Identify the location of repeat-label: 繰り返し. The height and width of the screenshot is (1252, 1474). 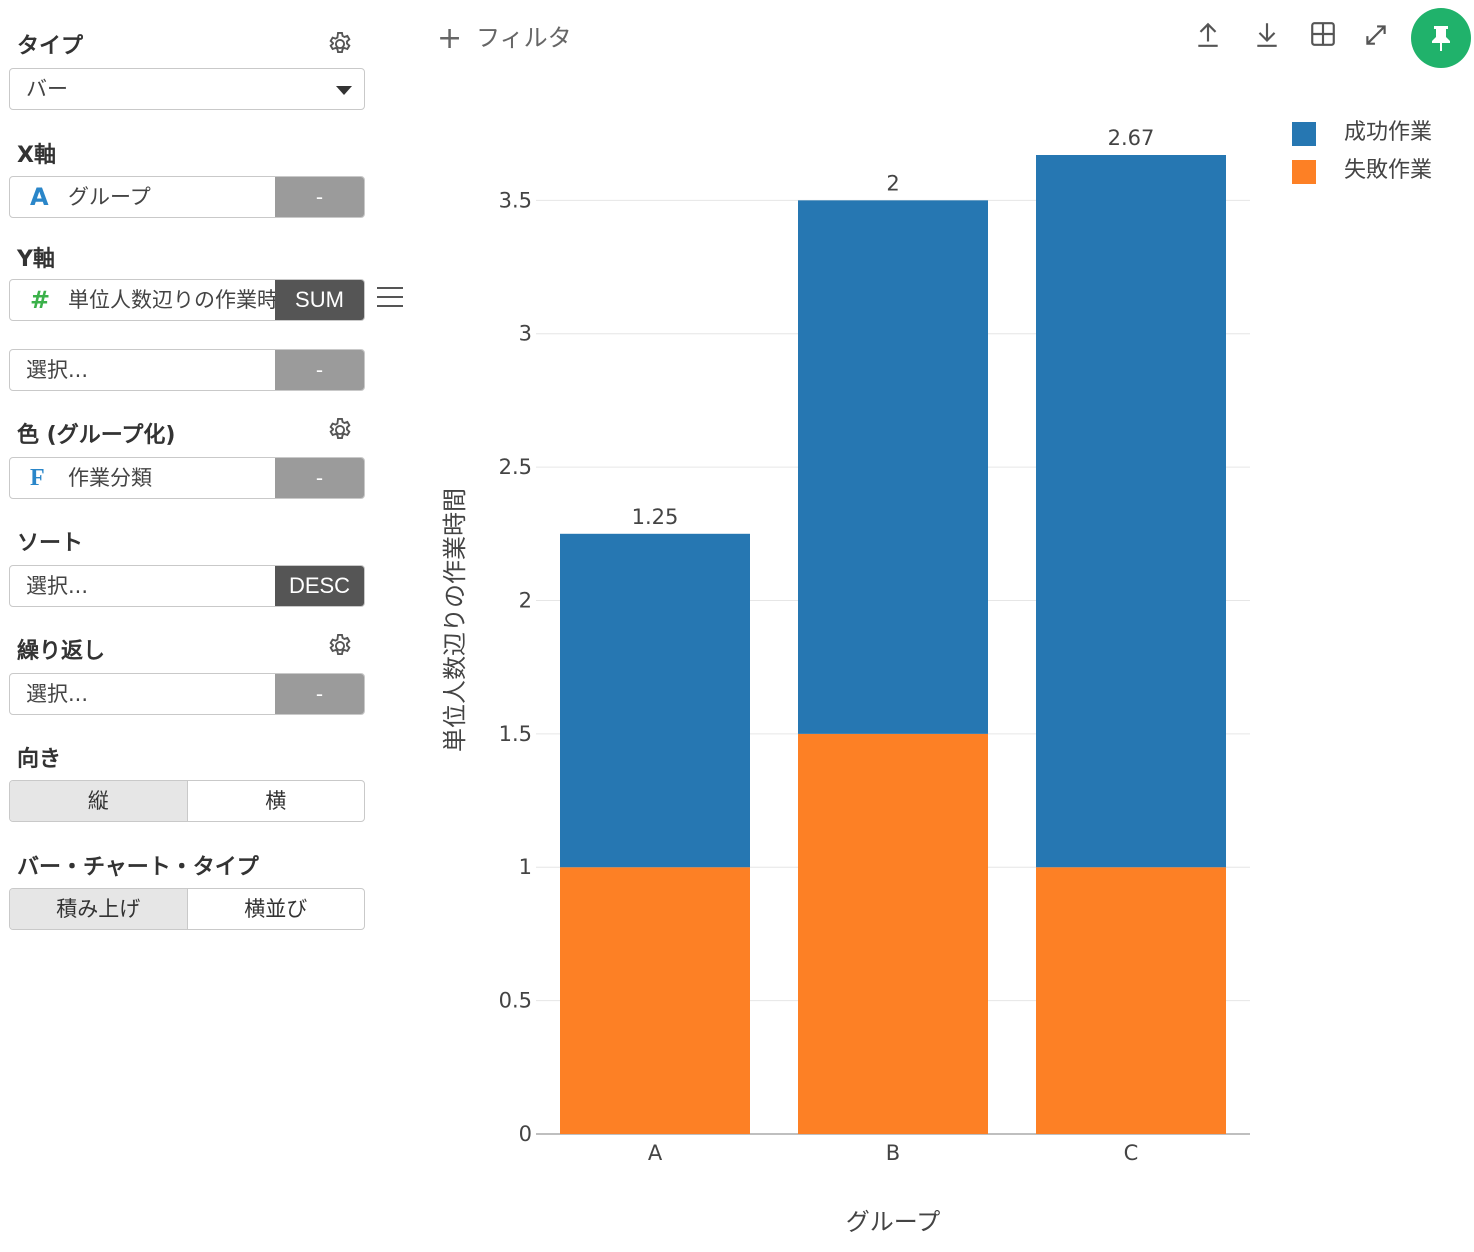
(61, 651).